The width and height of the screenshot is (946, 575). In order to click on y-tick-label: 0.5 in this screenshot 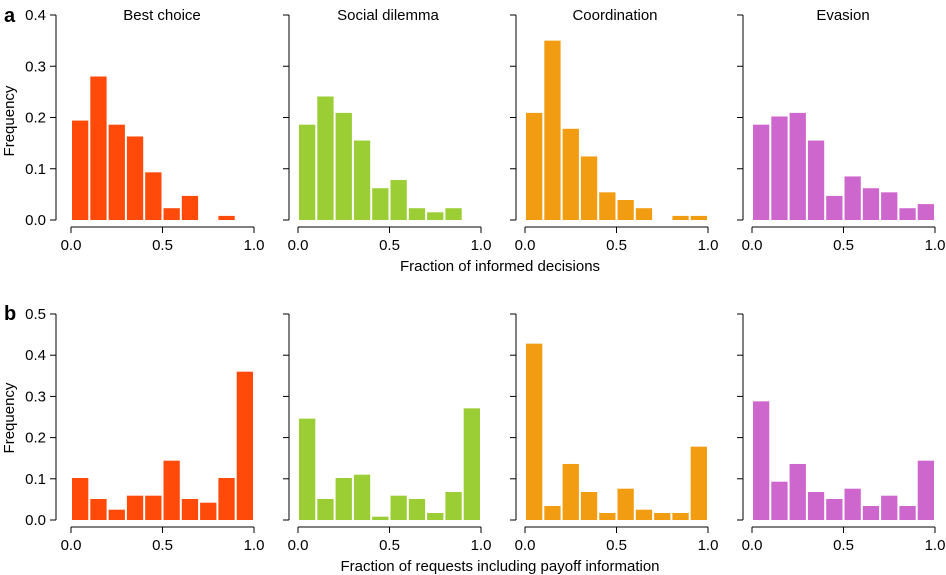, I will do `click(35, 314)`.